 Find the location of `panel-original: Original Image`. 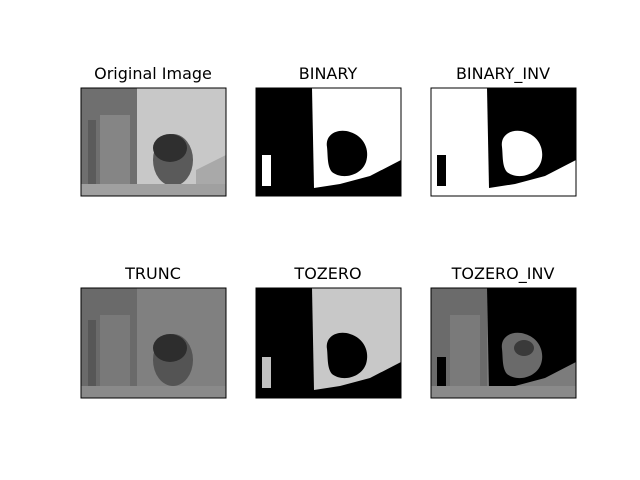

panel-original: Original Image is located at coordinates (153, 130).